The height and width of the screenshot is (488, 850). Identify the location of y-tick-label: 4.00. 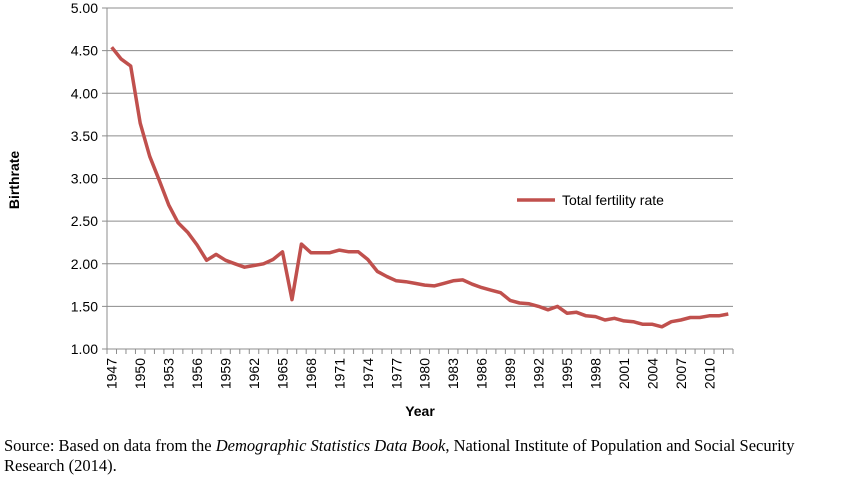
(84, 93).